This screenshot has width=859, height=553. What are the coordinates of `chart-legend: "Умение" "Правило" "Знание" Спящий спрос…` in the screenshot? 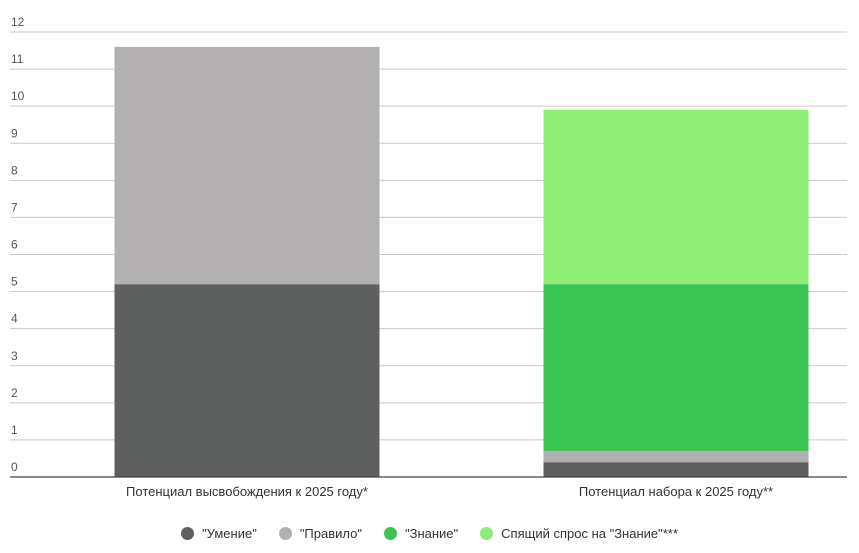 It's located at (429, 533).